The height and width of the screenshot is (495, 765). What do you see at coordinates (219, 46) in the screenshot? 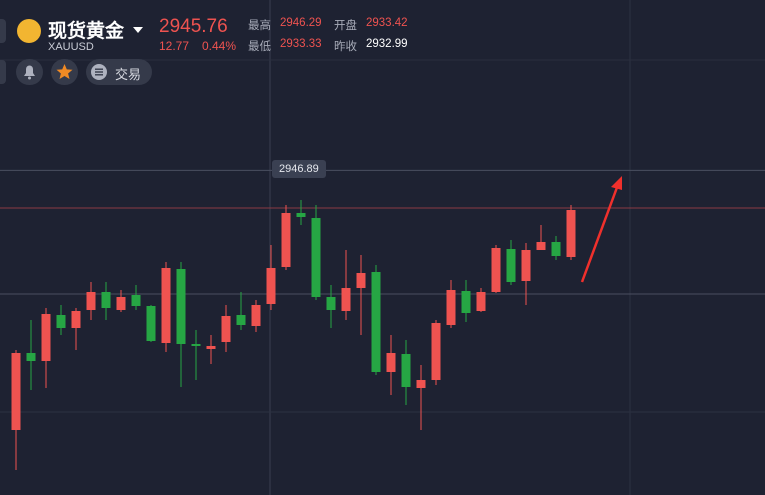
I see `change-percent: 0.44%` at bounding box center [219, 46].